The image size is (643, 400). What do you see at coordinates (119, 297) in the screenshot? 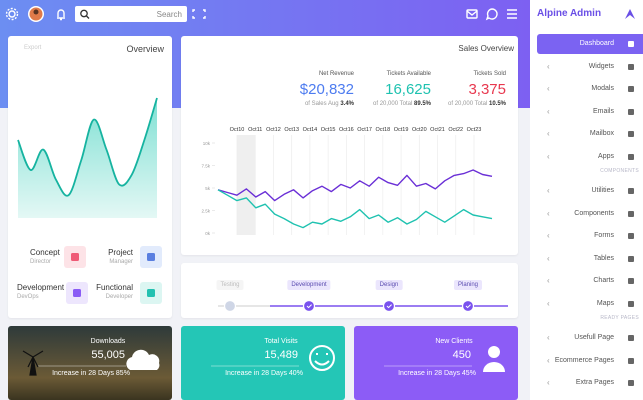
I see `team-role: Developer` at bounding box center [119, 297].